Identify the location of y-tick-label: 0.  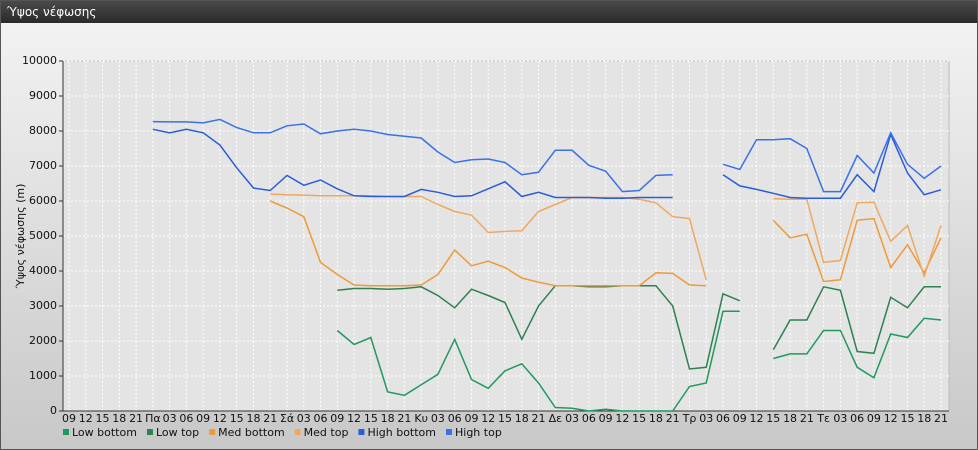
(53, 410).